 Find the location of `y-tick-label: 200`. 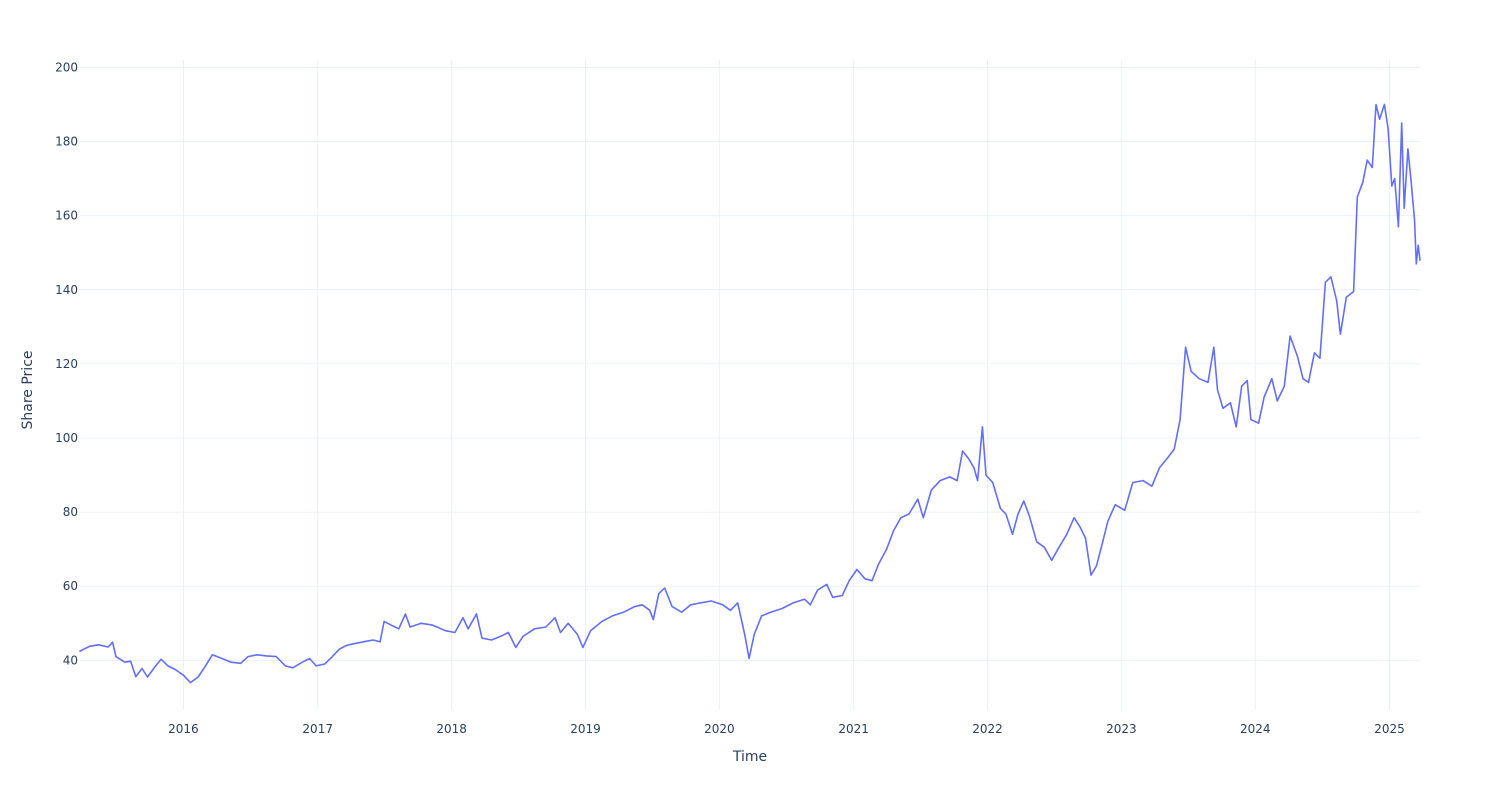

y-tick-label: 200 is located at coordinates (66, 67).